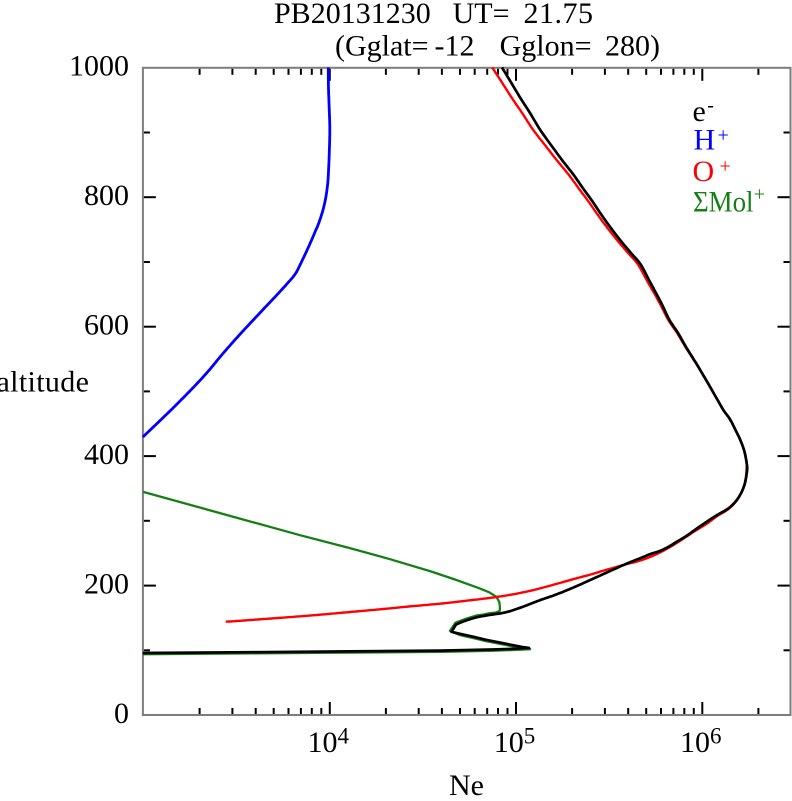 The width and height of the screenshot is (792, 801). Describe the element at coordinates (632, 45) in the screenshot. I see `svg-text: 280)` at that location.